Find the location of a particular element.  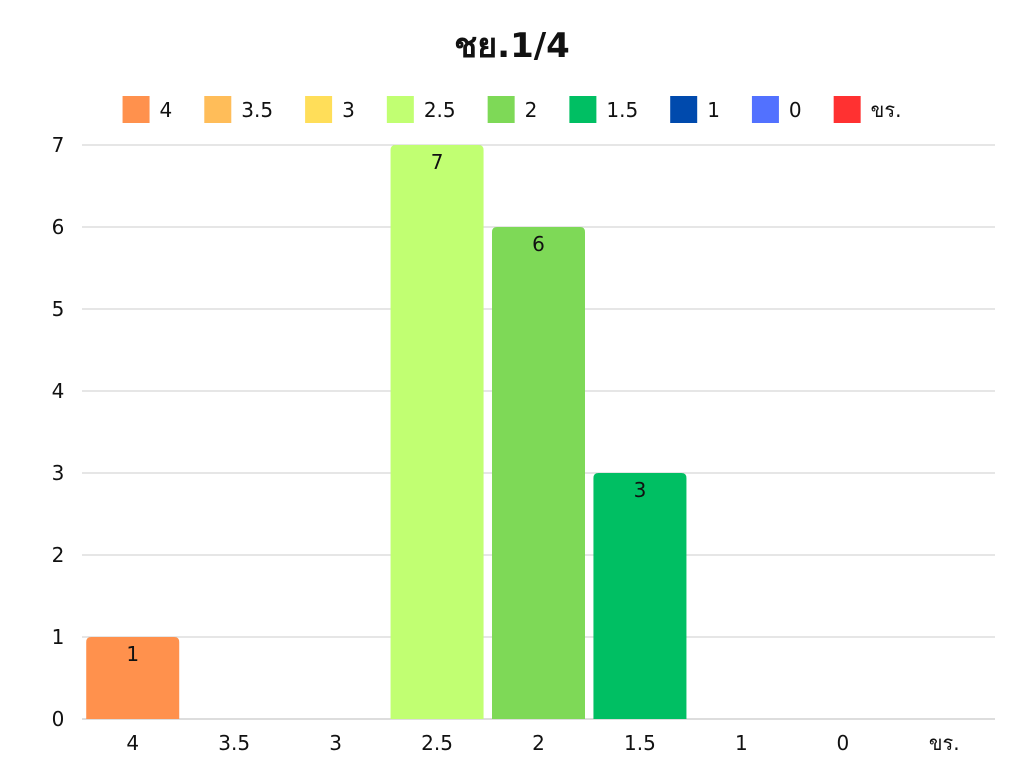

x-tick-label: 2.5 is located at coordinates (437, 743).